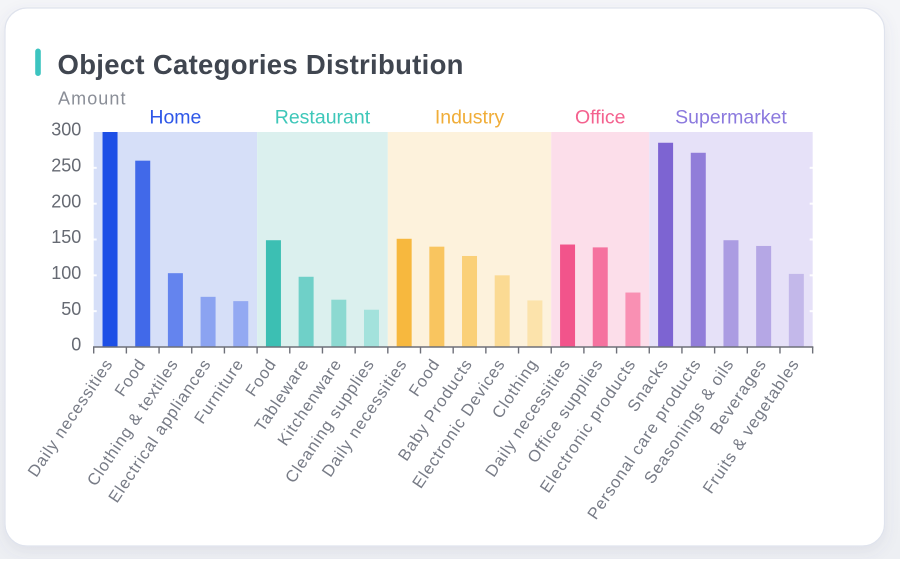  Describe the element at coordinates (66, 201) in the screenshot. I see `svg-text: 200` at that location.